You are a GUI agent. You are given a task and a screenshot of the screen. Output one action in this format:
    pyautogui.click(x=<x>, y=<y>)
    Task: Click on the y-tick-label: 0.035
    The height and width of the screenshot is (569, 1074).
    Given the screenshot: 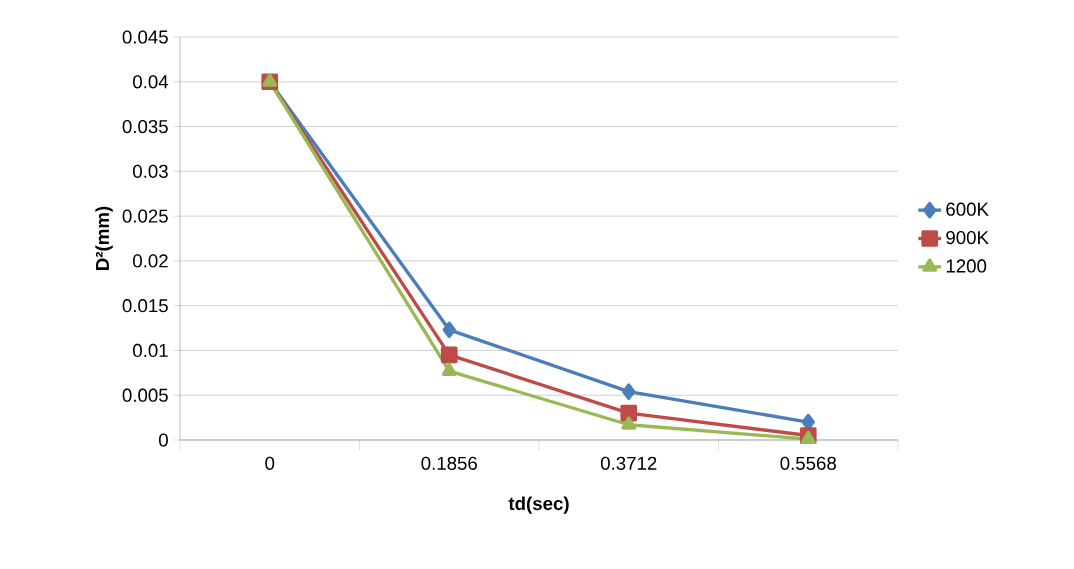 What is the action you would take?
    pyautogui.click(x=145, y=126)
    